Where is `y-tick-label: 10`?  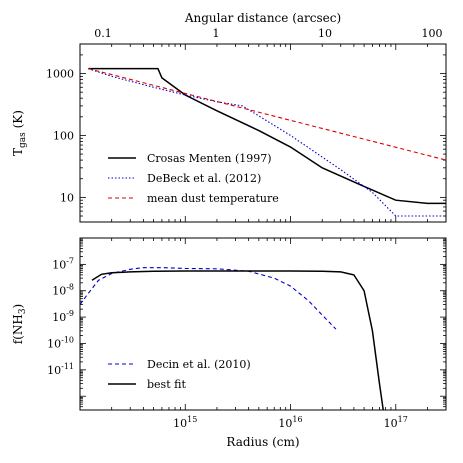 y-tick-label: 10 is located at coordinates (67, 197).